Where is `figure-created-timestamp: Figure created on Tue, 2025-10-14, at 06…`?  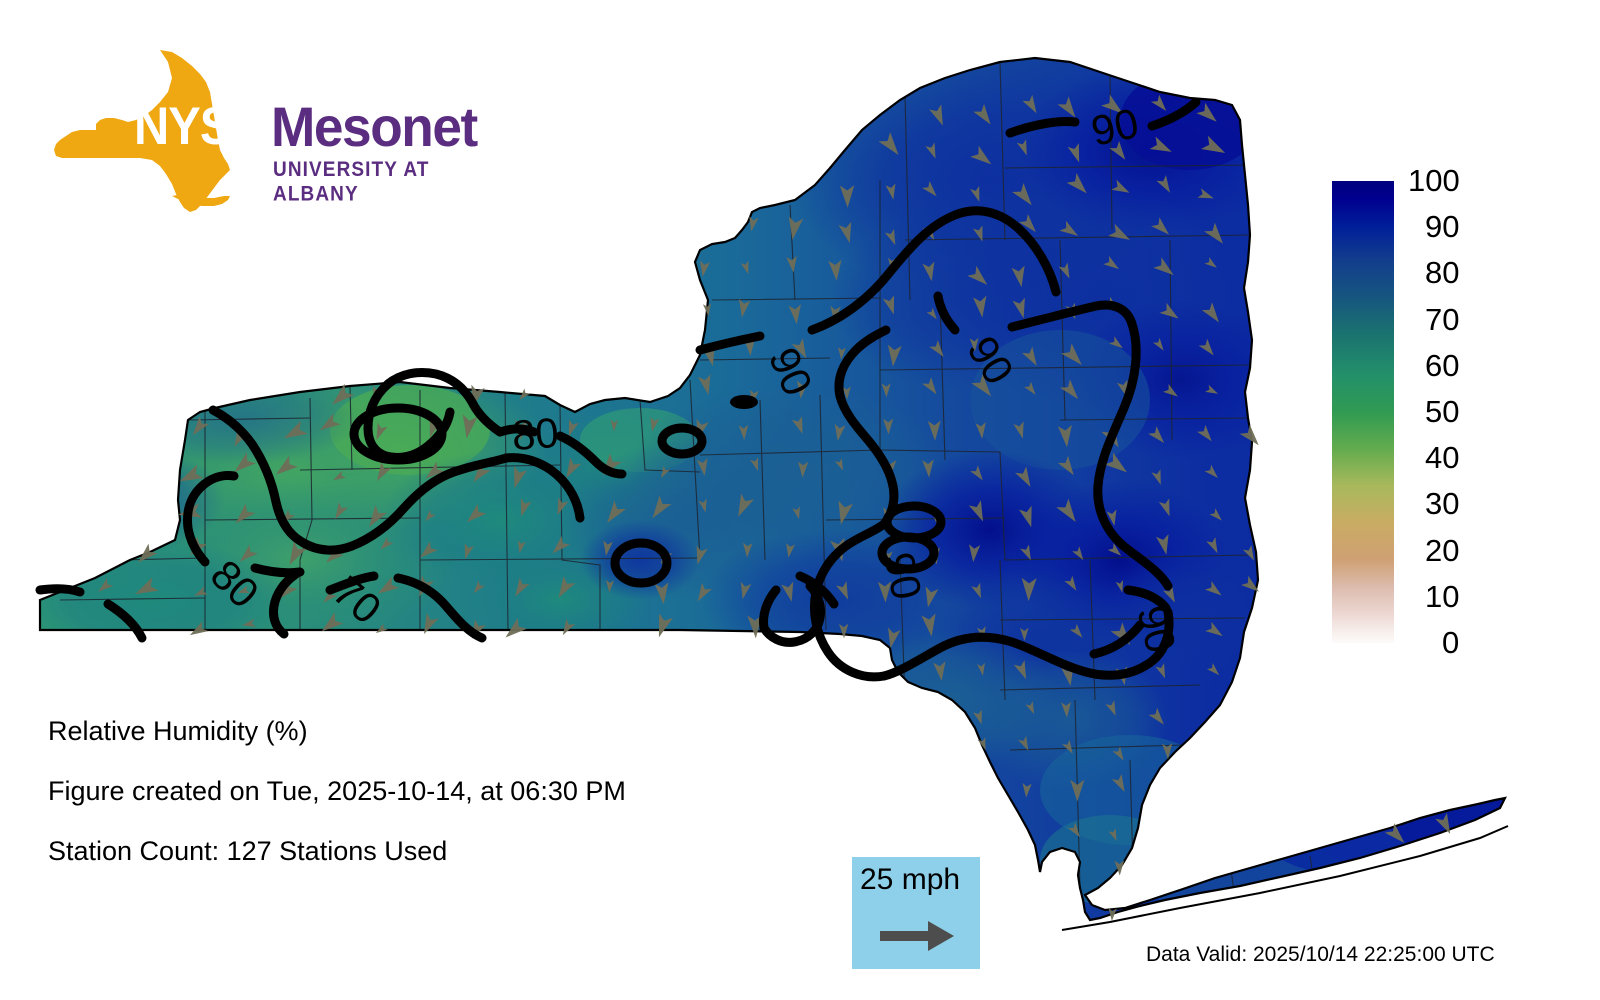 figure-created-timestamp: Figure created on Tue, 2025-10-14, at 06… is located at coordinates (337, 791).